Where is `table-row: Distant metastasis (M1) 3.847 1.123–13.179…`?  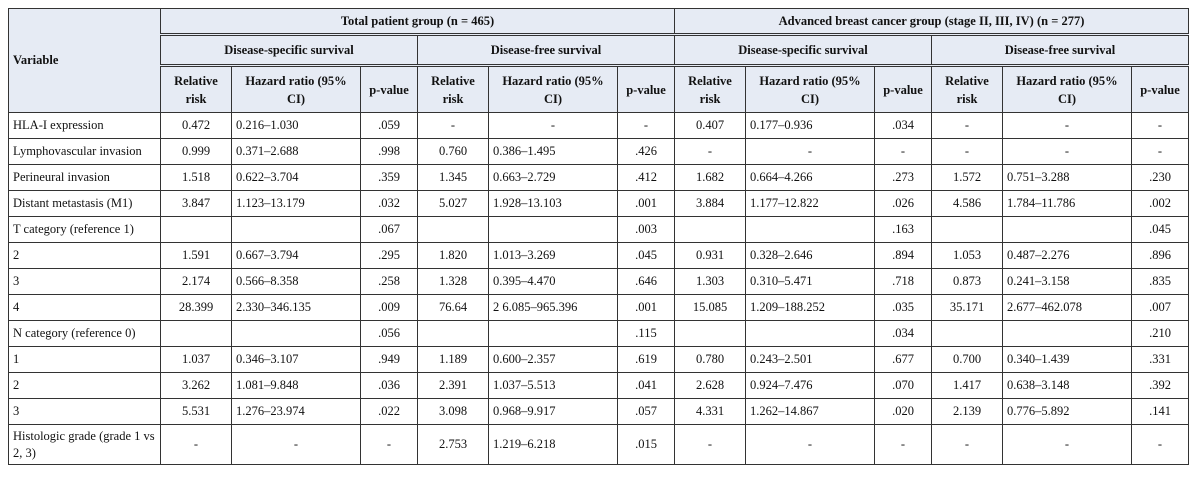
table-row: Distant metastasis (M1) 3.847 1.123–13.179… is located at coordinates (598, 203).